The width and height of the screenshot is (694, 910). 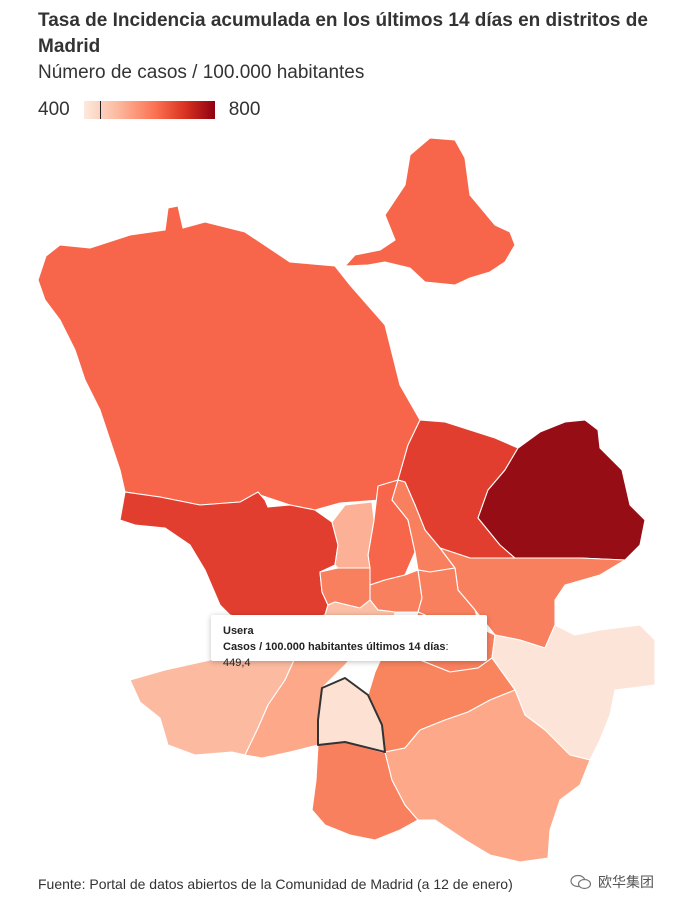 What do you see at coordinates (487, 776) in the screenshot?
I see `district-villa-vallecas` at bounding box center [487, 776].